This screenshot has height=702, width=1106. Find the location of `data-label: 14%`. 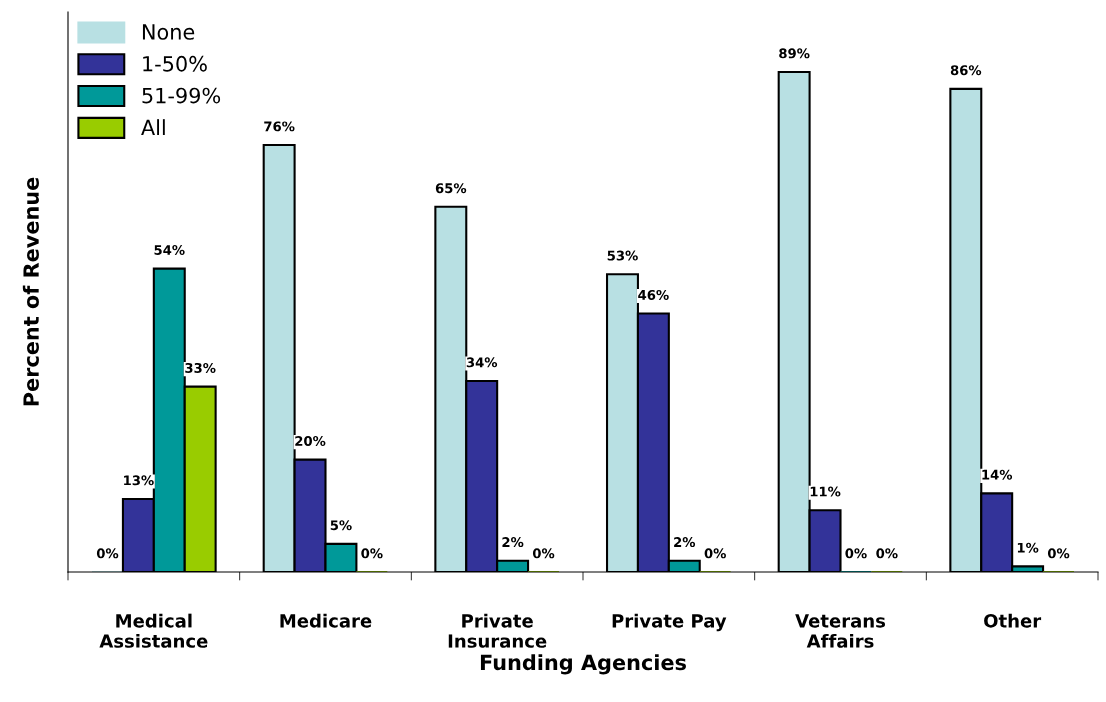

data-label: 14% is located at coordinates (997, 474).